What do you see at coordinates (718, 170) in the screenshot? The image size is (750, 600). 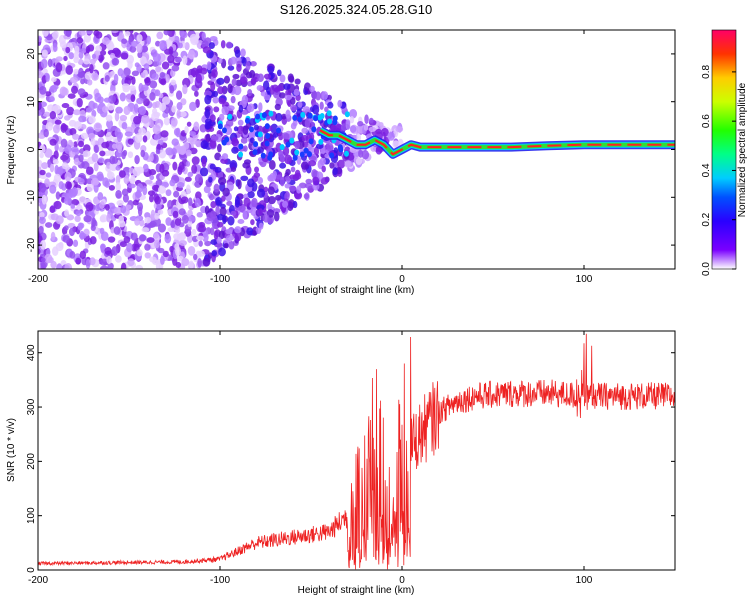 I see `colorbar-ticks: 0.0 0.2 0.4 0.6 0.8` at bounding box center [718, 170].